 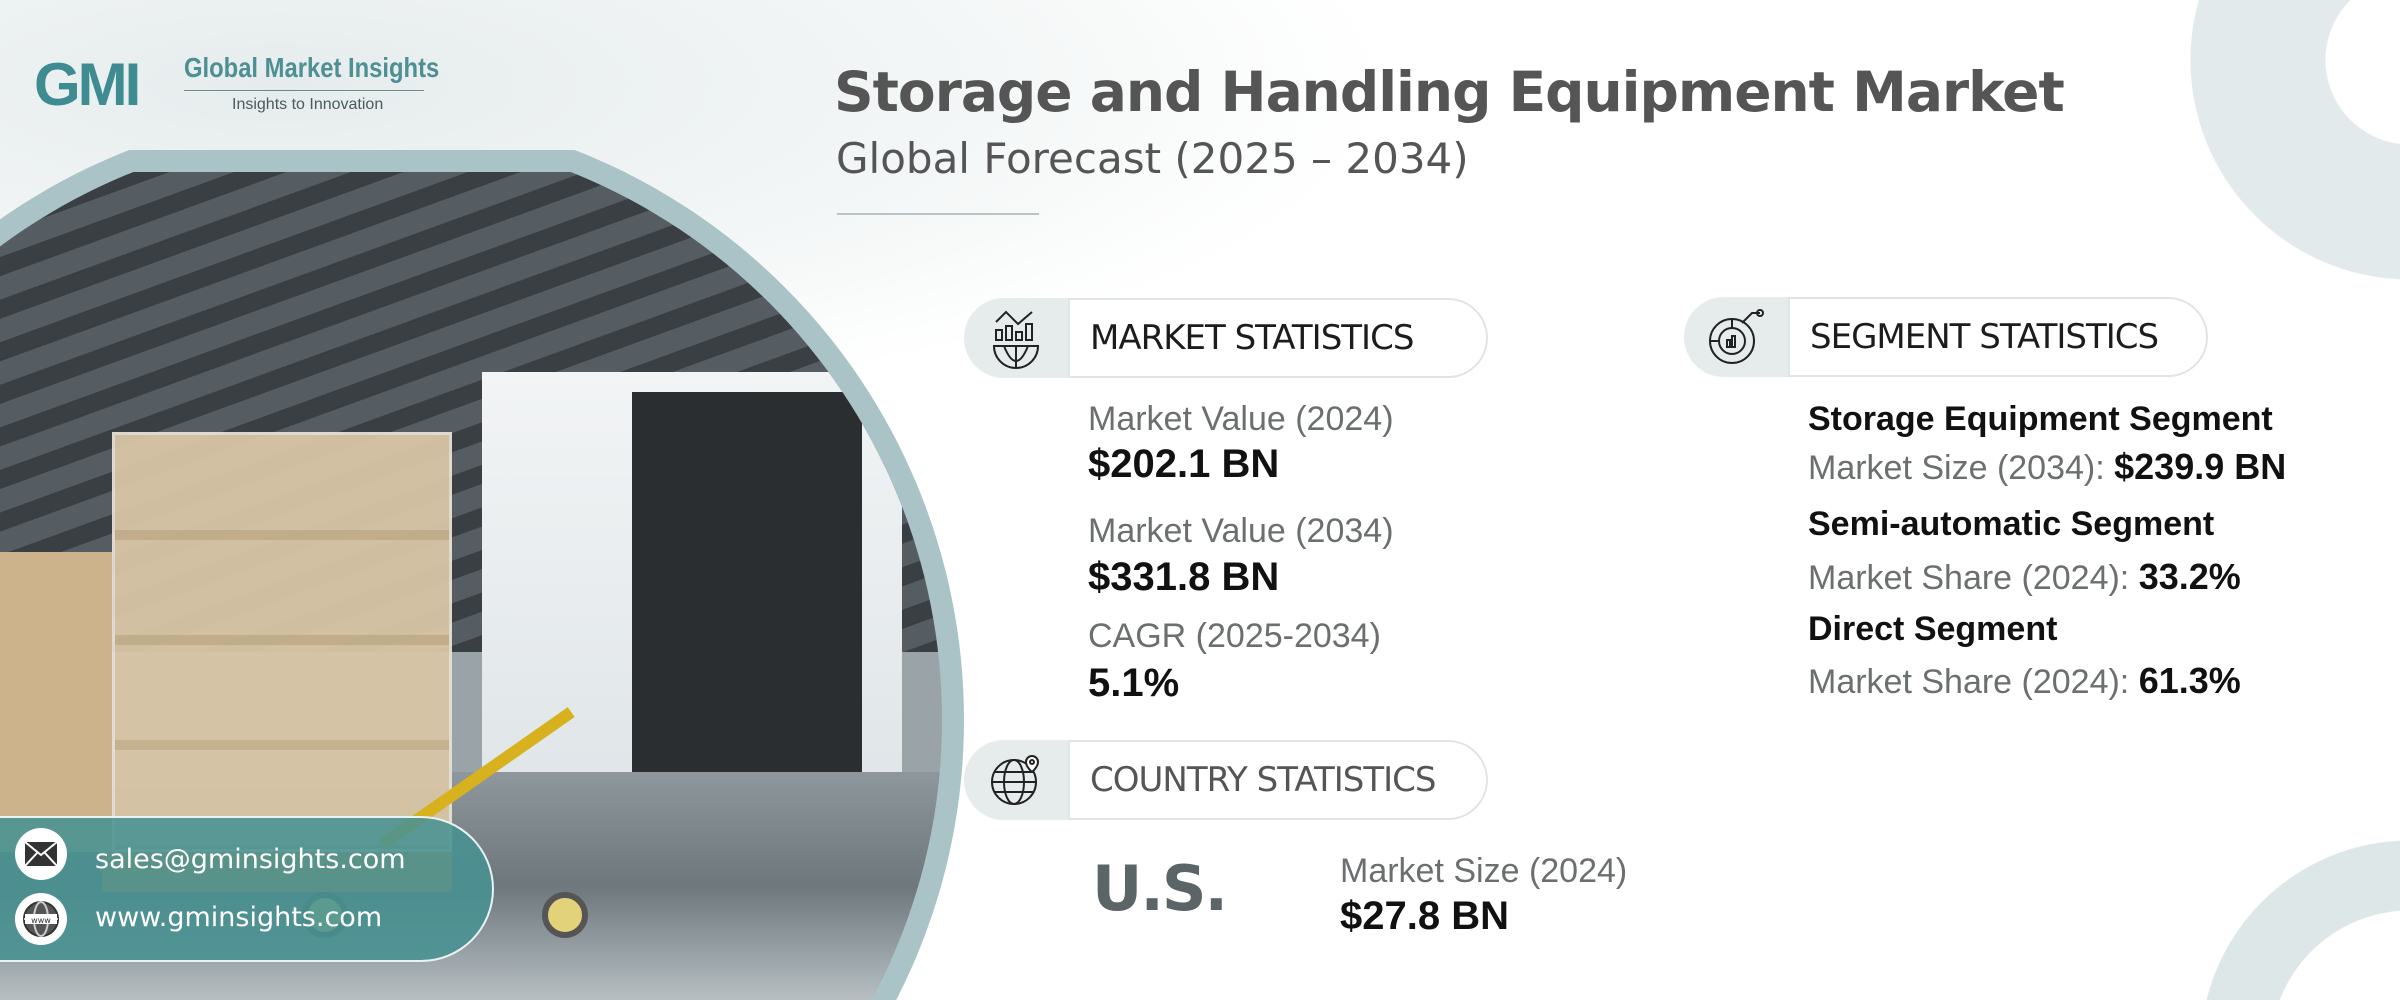 I want to click on country-statistics-header: COUNTRY STATISTICS, so click(x=1226, y=780).